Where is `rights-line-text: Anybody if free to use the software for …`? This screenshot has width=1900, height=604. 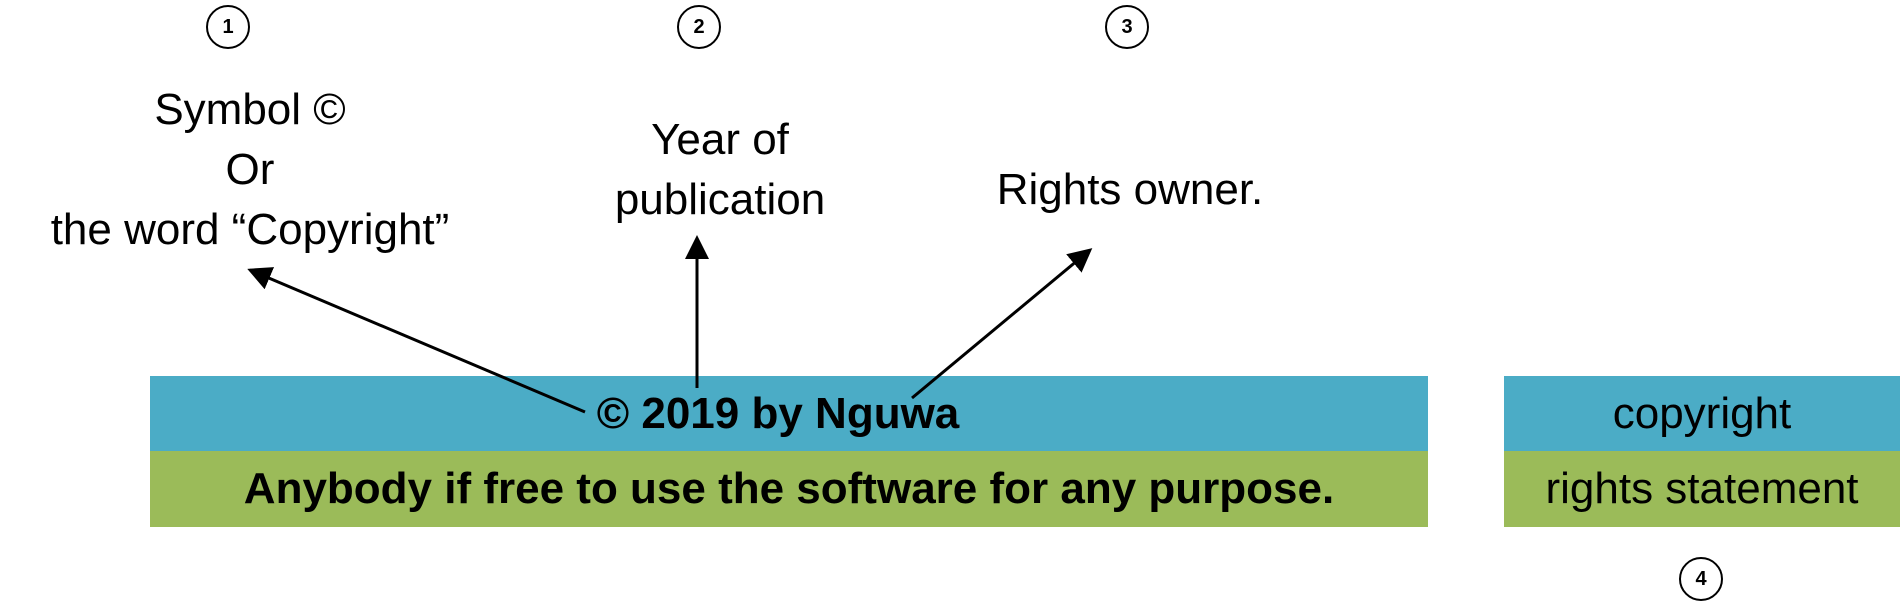
rights-line-text: Anybody if free to use the software for … is located at coordinates (789, 488).